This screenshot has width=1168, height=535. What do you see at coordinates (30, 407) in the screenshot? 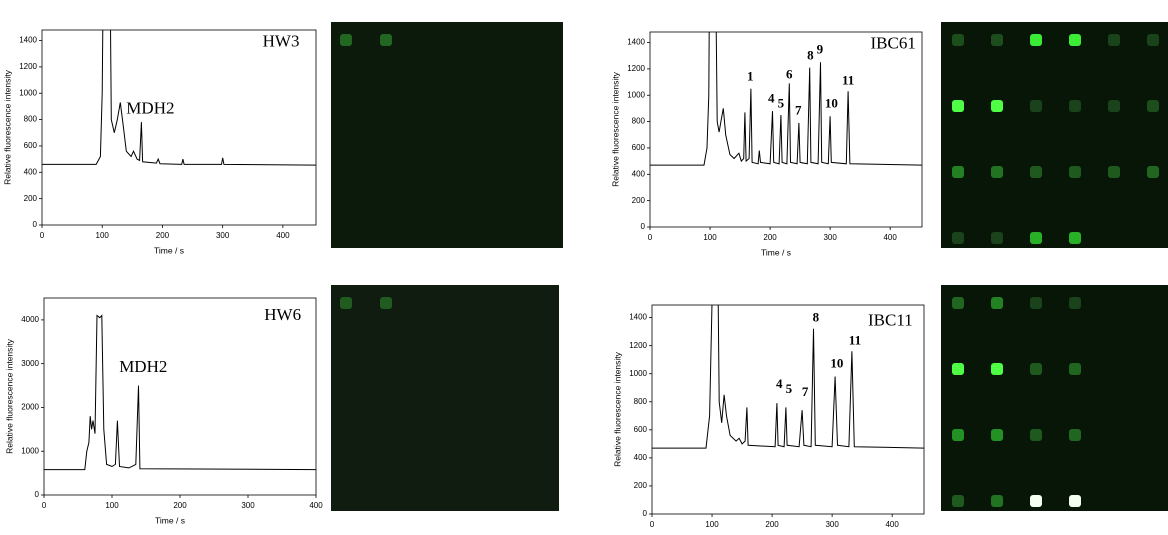
I see `y-tick-label: 2000` at bounding box center [30, 407].